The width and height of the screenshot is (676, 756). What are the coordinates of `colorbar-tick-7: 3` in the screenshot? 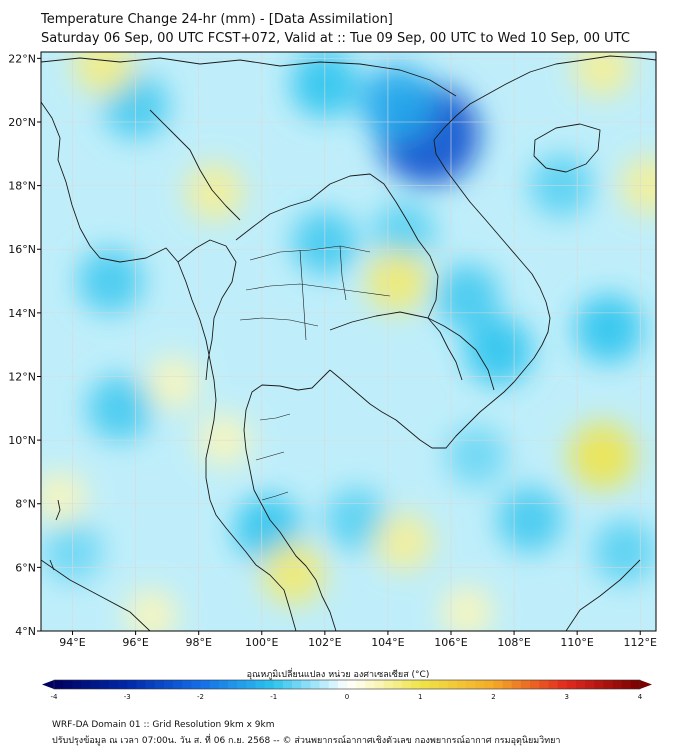 It's located at (567, 696).